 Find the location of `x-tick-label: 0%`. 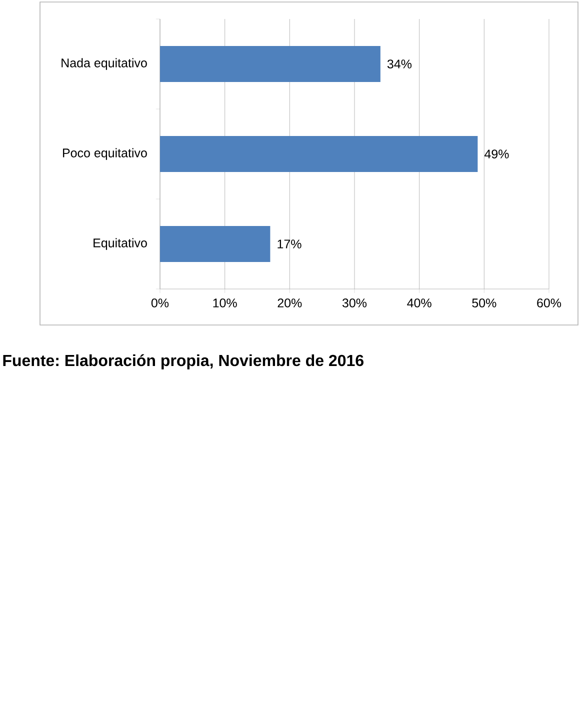

x-tick-label: 0% is located at coordinates (160, 303).